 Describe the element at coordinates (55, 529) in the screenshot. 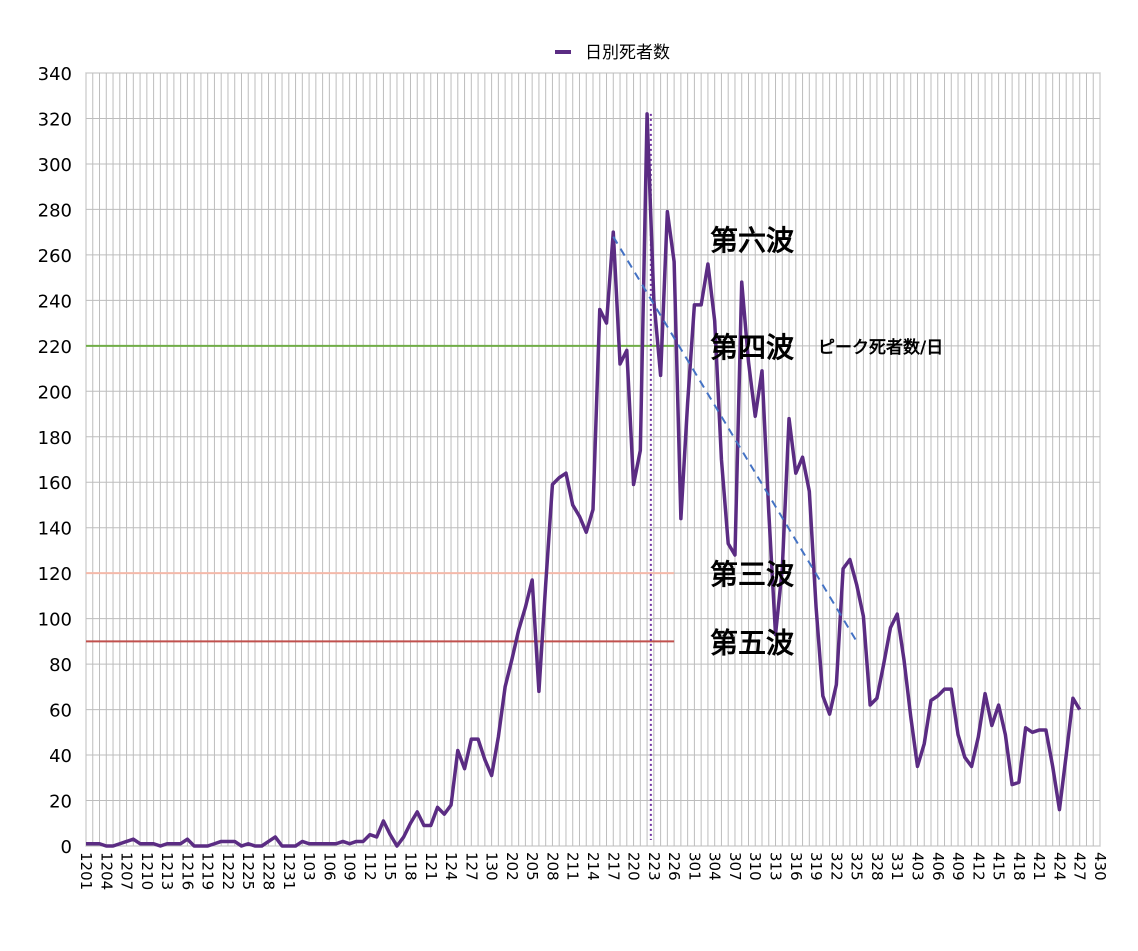

I see `y-tick-label: 140` at that location.